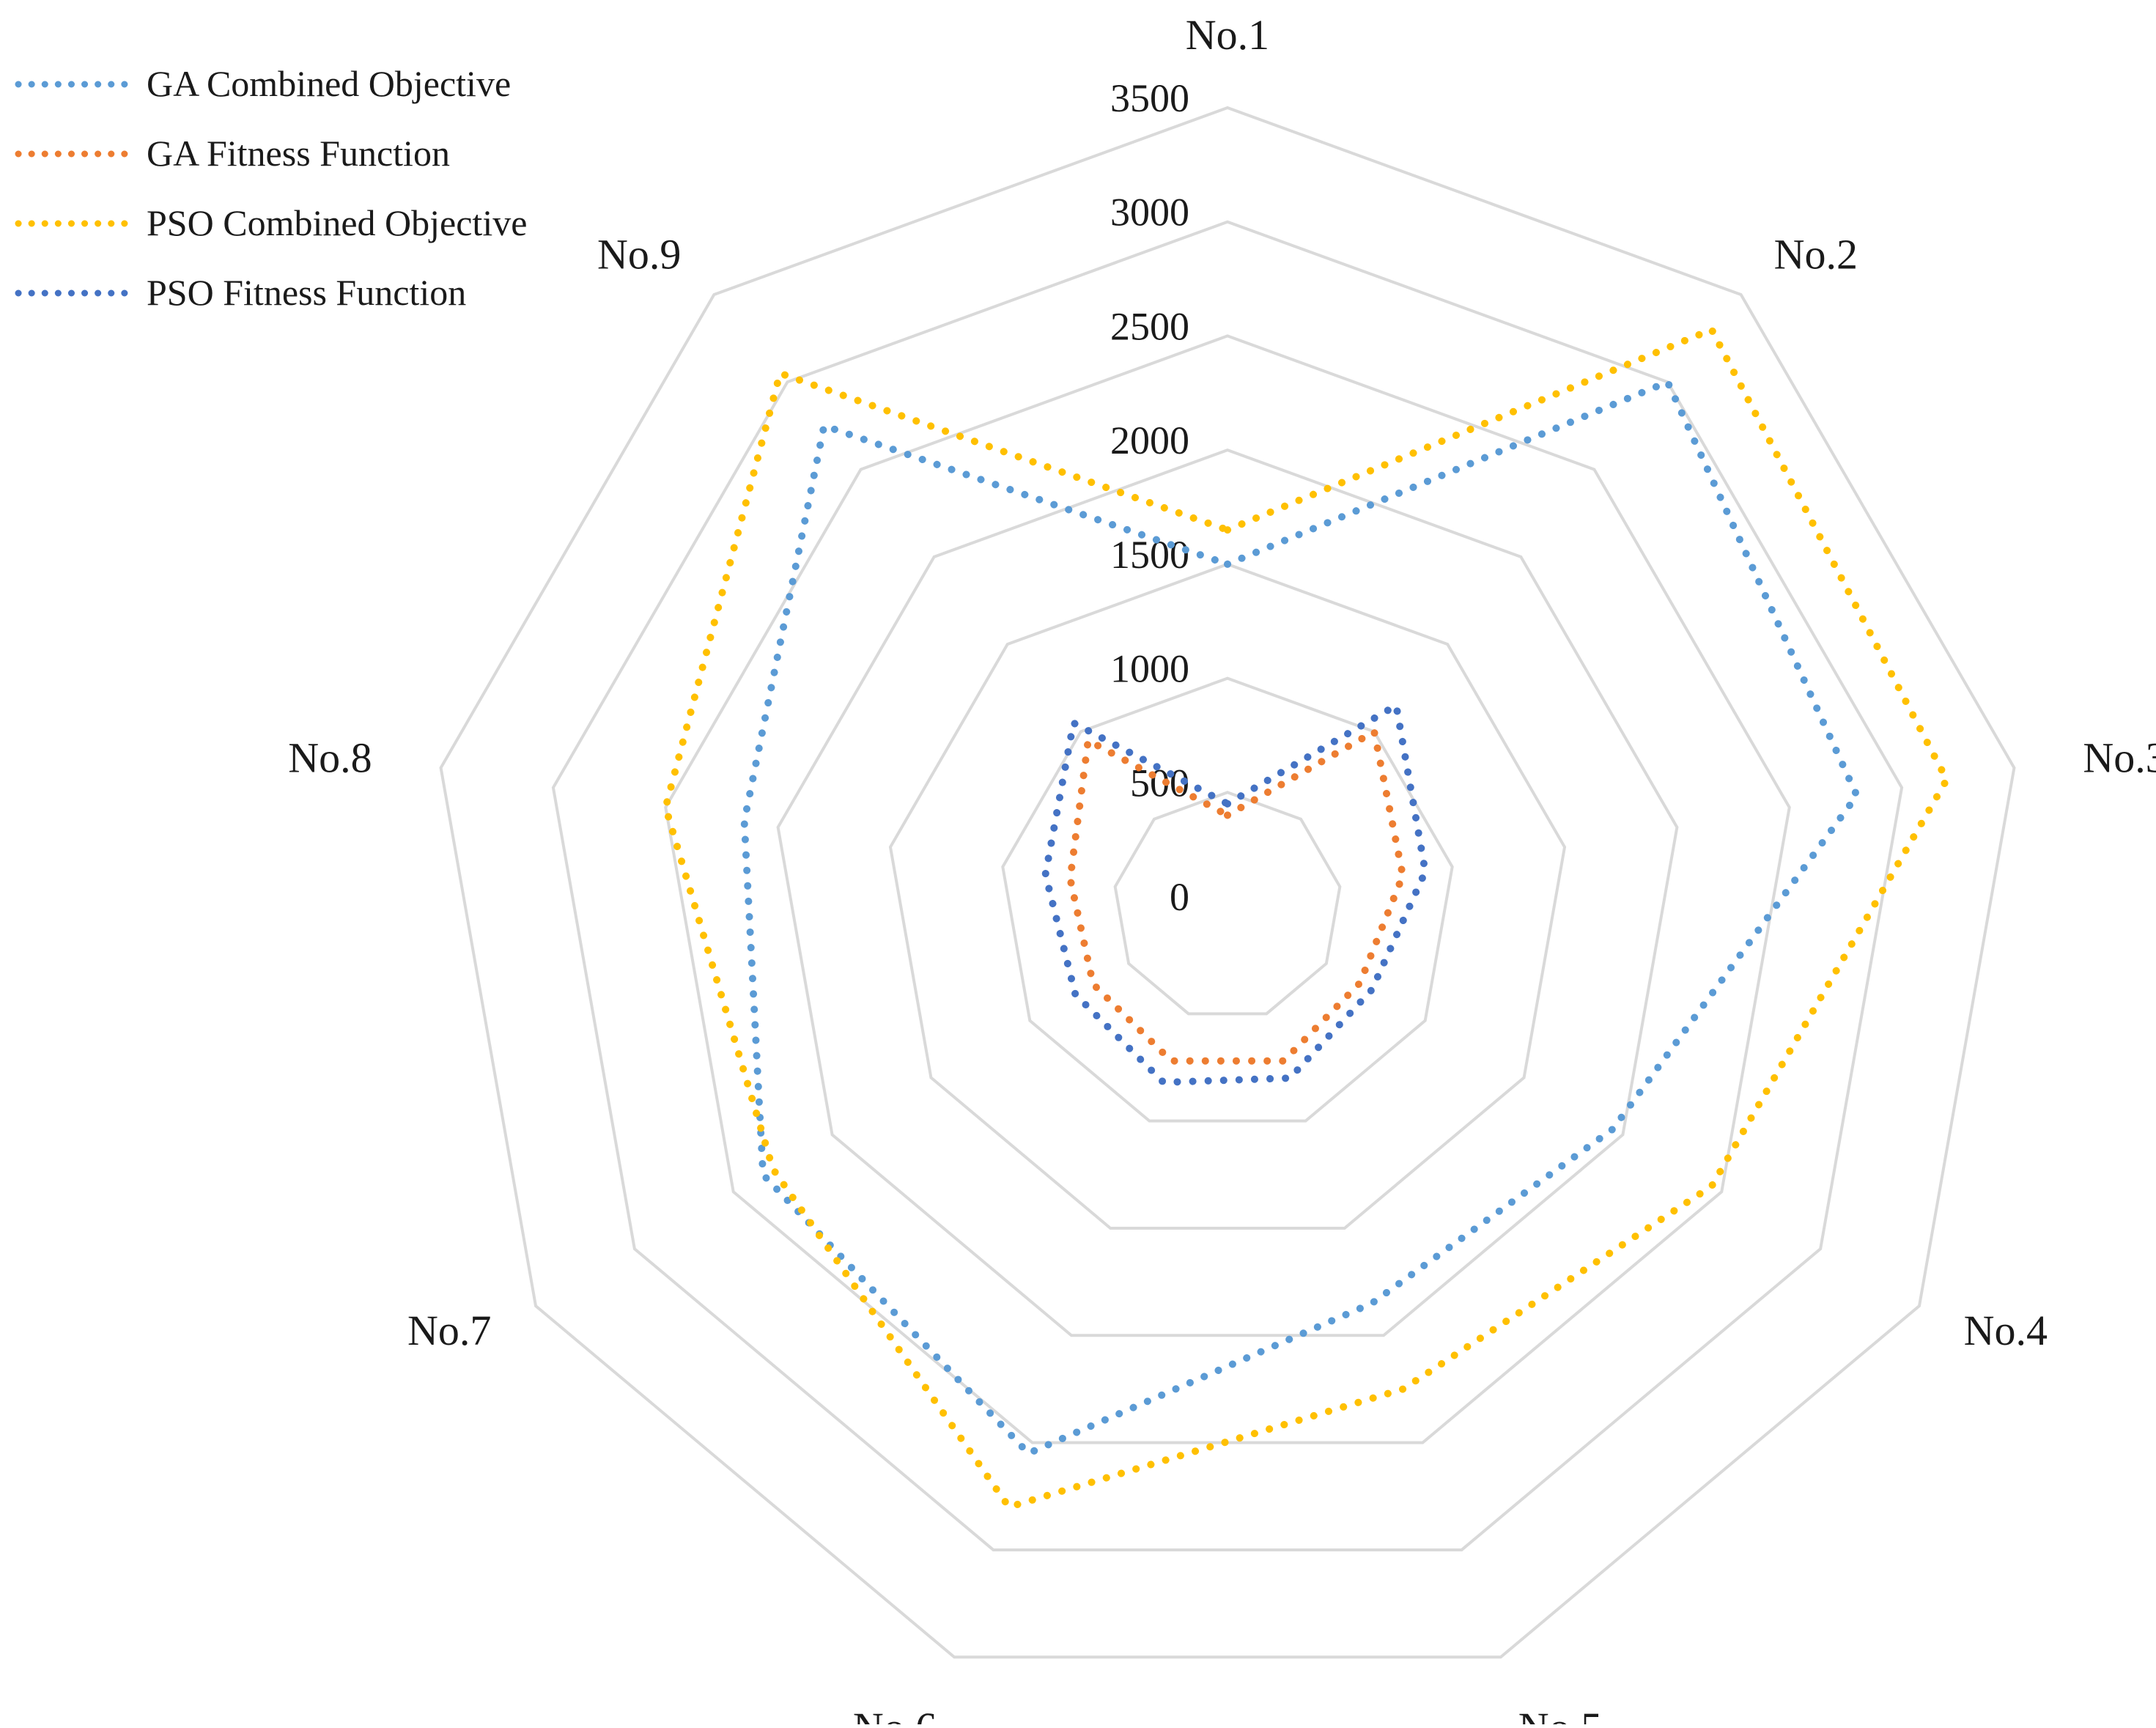  What do you see at coordinates (449, 1330) in the screenshot?
I see `category-label-no7: No.7` at bounding box center [449, 1330].